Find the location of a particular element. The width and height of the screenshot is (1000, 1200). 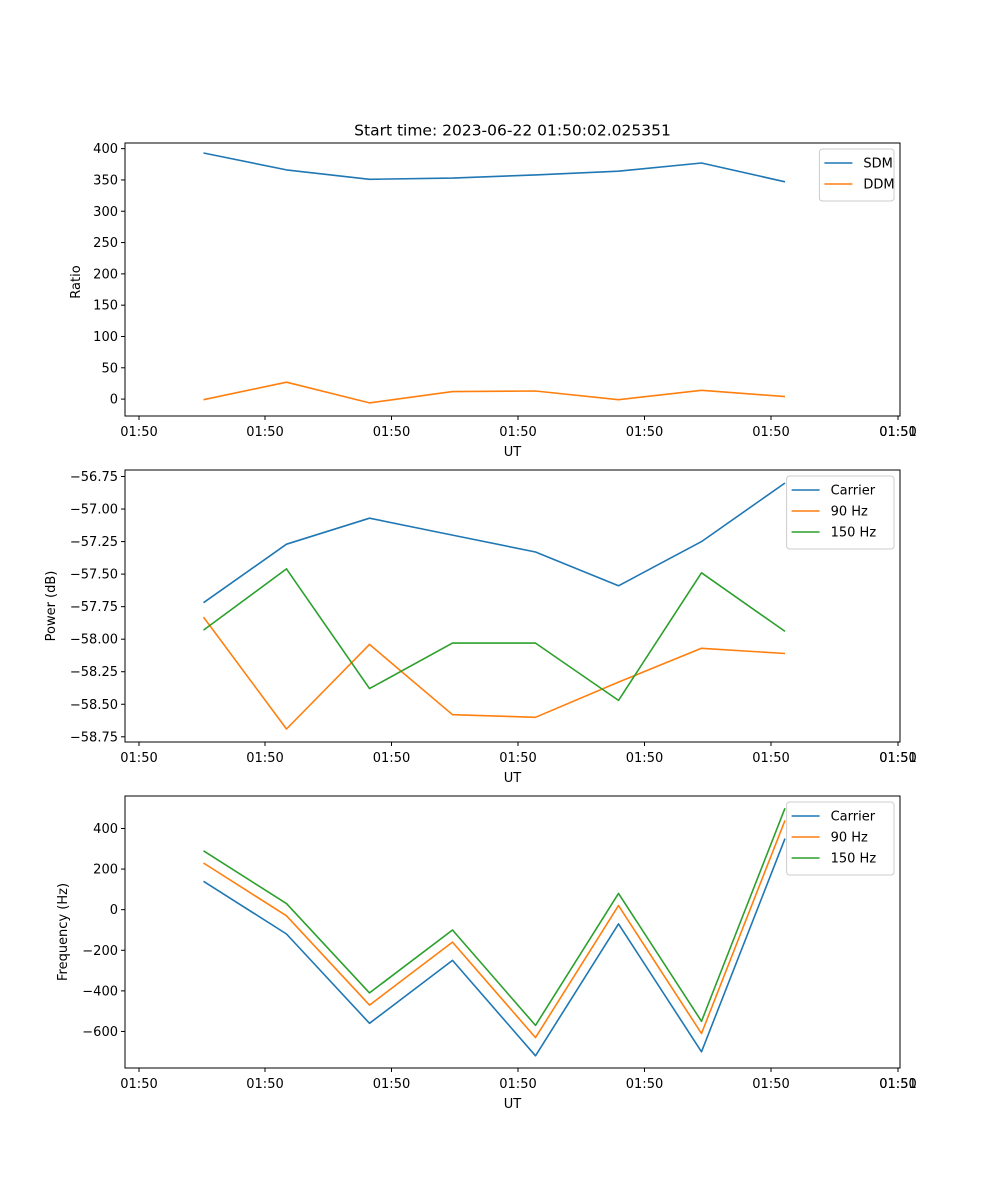

y-axis-label: Frequency (Hz) is located at coordinates (63, 932).